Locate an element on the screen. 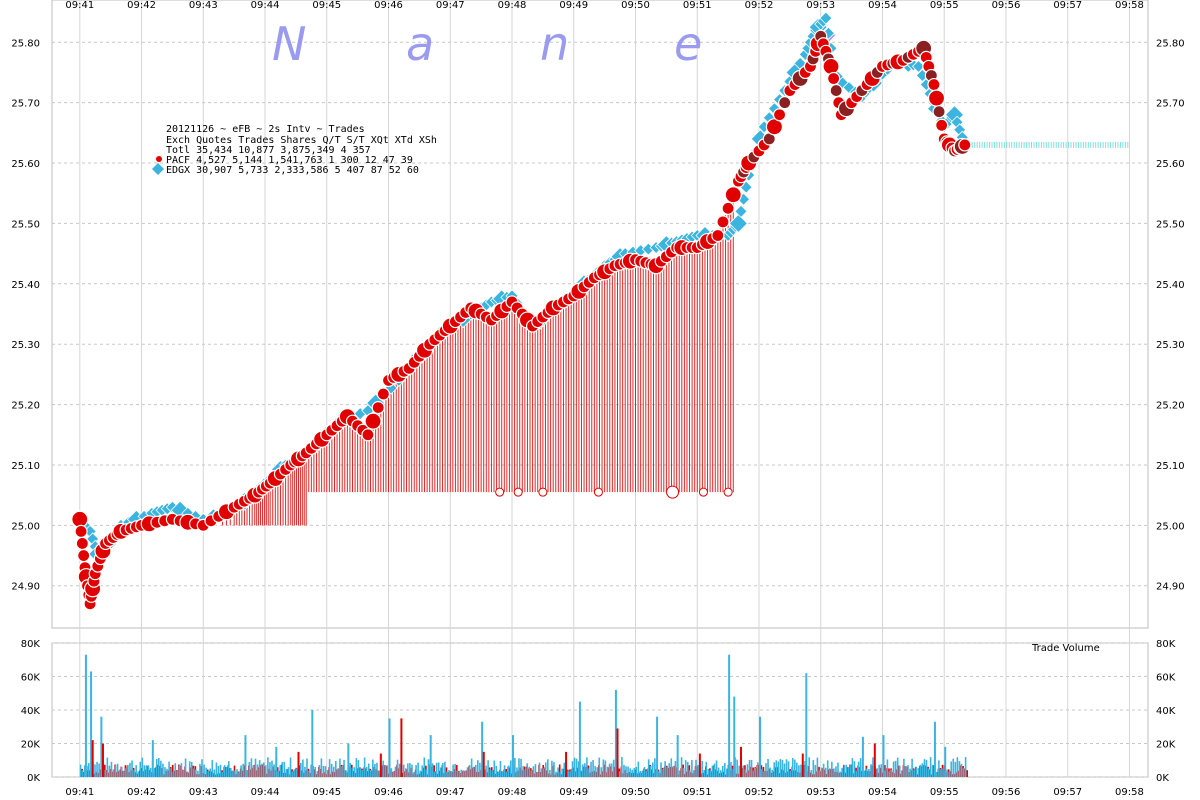 The height and width of the screenshot is (800, 1200). y-tick-label-right: 25.30 is located at coordinates (1170, 345).